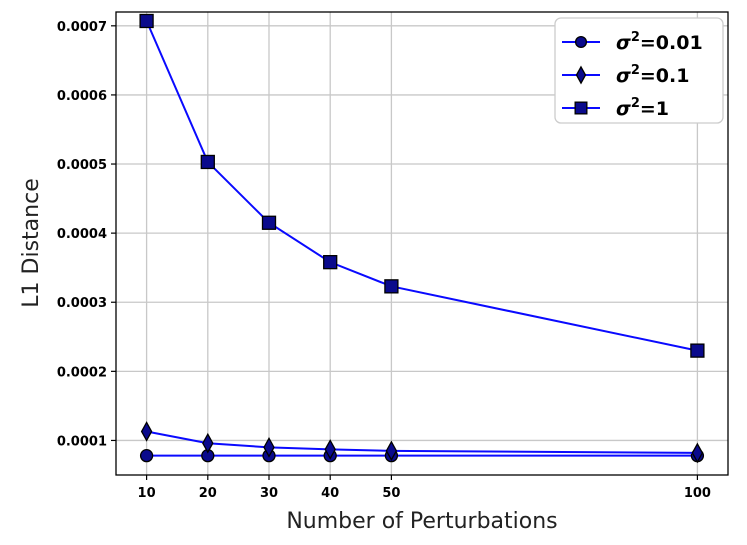 Image resolution: width=747 pixels, height=545 pixels. What do you see at coordinates (421, 521) in the screenshot?
I see `x-axis-title: Number of Perturbations` at bounding box center [421, 521].